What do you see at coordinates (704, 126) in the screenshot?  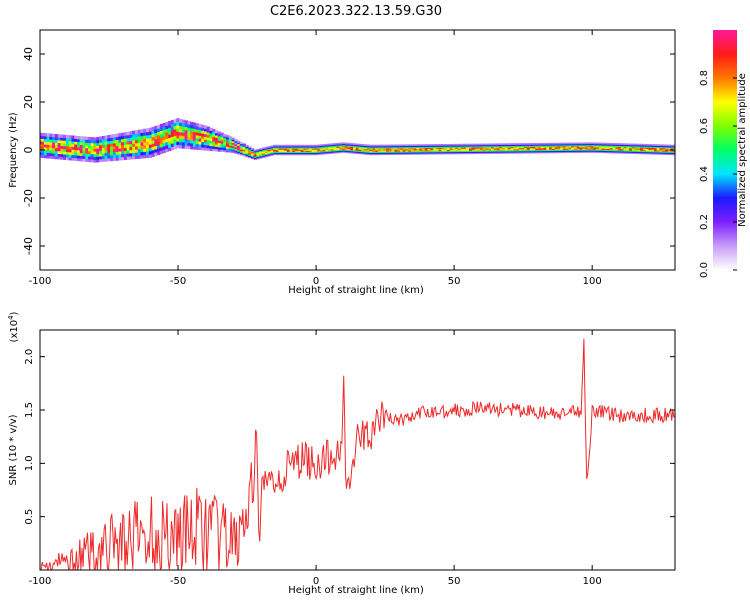 I see `colorbar-tick-label: 0.6` at bounding box center [704, 126].